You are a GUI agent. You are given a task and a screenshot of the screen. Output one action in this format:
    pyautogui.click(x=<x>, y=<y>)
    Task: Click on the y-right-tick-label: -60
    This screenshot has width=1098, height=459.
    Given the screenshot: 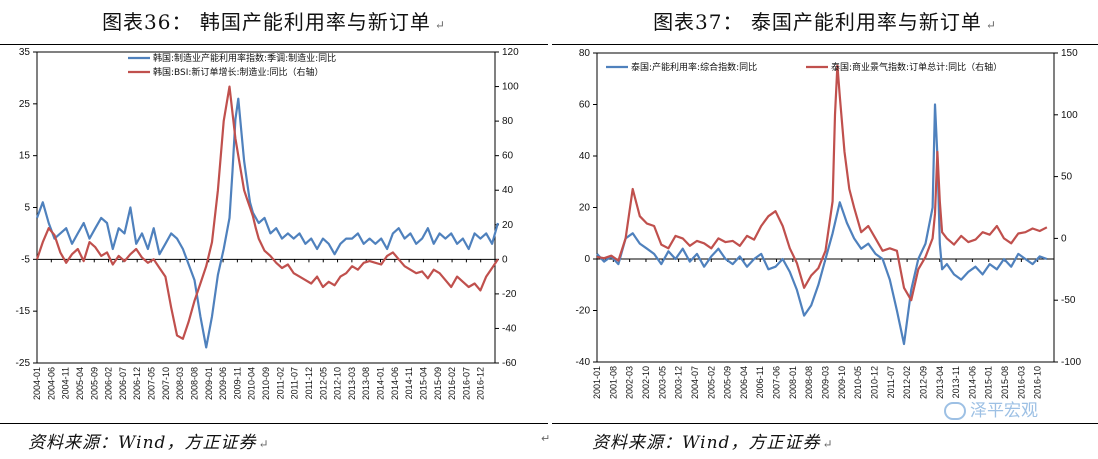 What is the action you would take?
    pyautogui.click(x=509, y=363)
    